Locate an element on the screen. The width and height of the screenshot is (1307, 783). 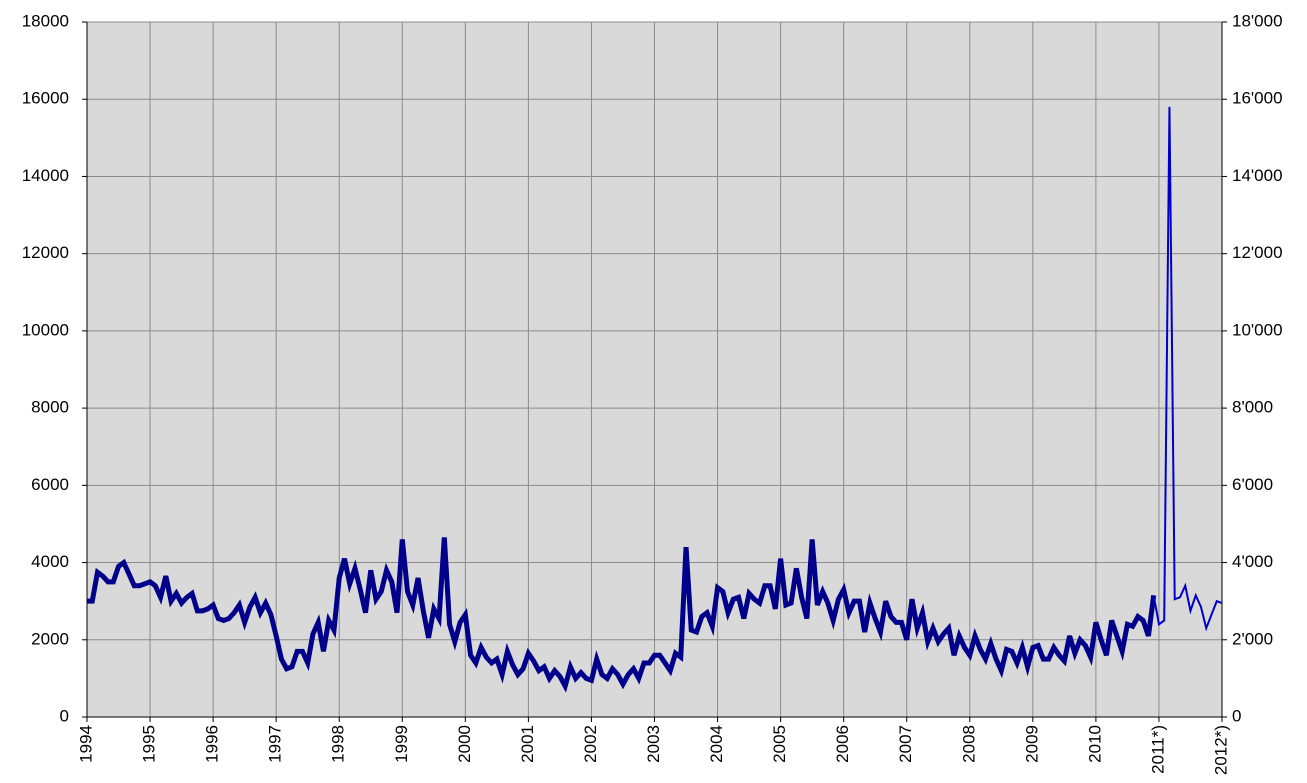
y2-tick-label: 18'000 is located at coordinates (1257, 20).